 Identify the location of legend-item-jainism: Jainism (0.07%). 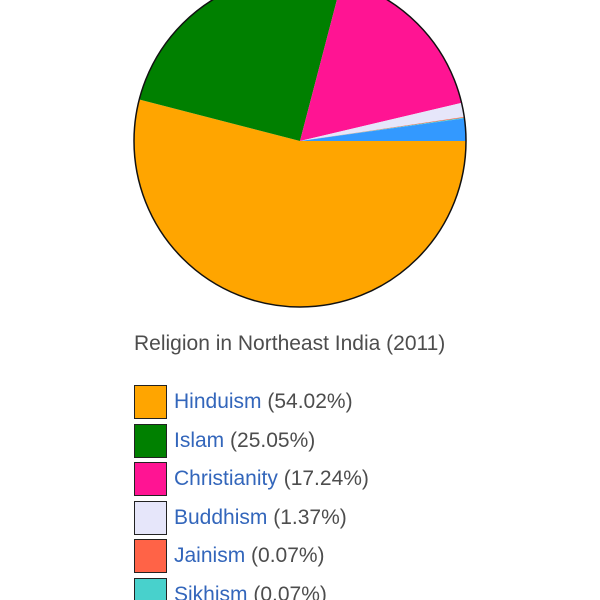
(251, 556).